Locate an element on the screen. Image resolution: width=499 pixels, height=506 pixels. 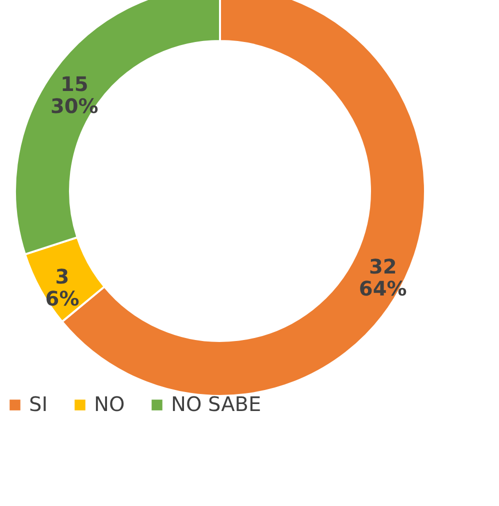
data-label: 3 6% is located at coordinates (62, 287).